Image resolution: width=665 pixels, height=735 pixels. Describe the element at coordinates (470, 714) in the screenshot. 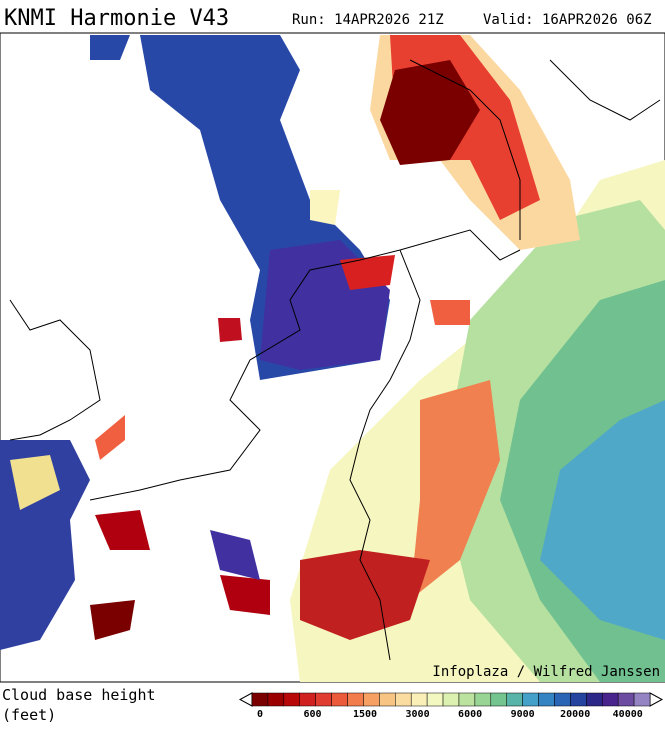

I see `colorbar-label: 6000` at that location.